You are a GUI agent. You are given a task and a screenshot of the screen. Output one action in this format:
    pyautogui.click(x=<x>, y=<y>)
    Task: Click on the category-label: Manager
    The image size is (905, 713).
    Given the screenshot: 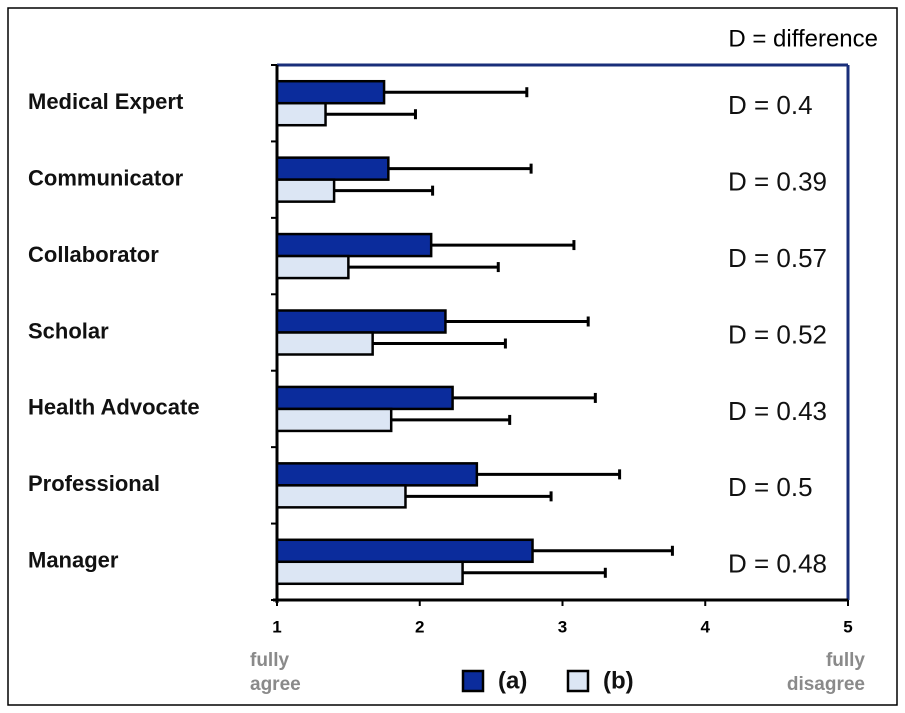 What is the action you would take?
    pyautogui.click(x=73, y=560)
    